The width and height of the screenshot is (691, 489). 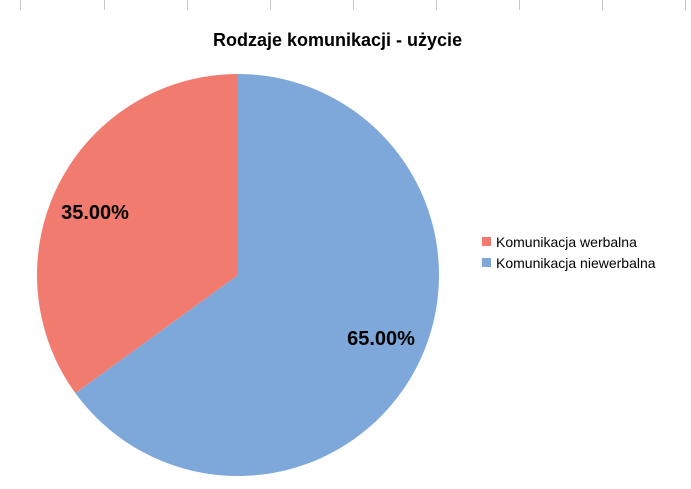 What do you see at coordinates (486, 241) in the screenshot?
I see `legend-swatch-werbalna` at bounding box center [486, 241].